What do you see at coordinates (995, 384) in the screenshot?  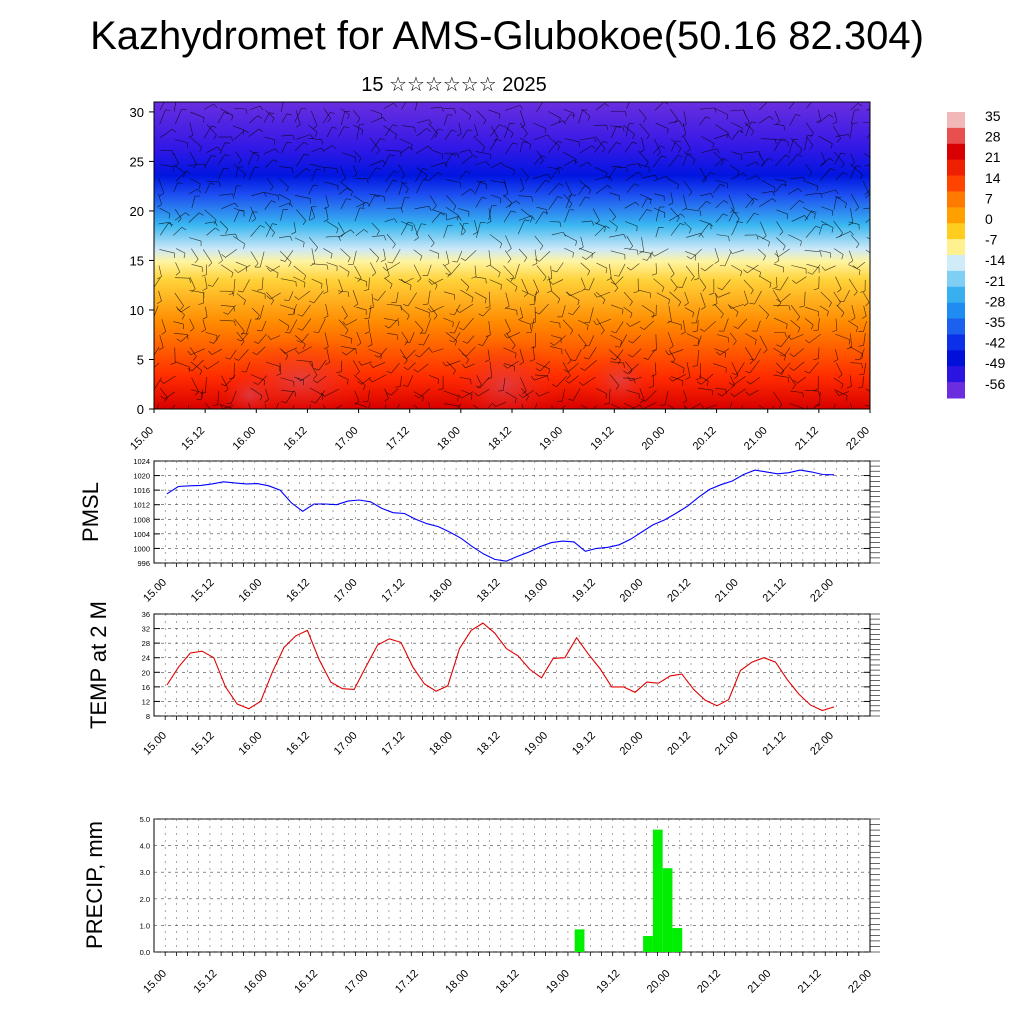 I see `colorbar-label: -56` at bounding box center [995, 384].